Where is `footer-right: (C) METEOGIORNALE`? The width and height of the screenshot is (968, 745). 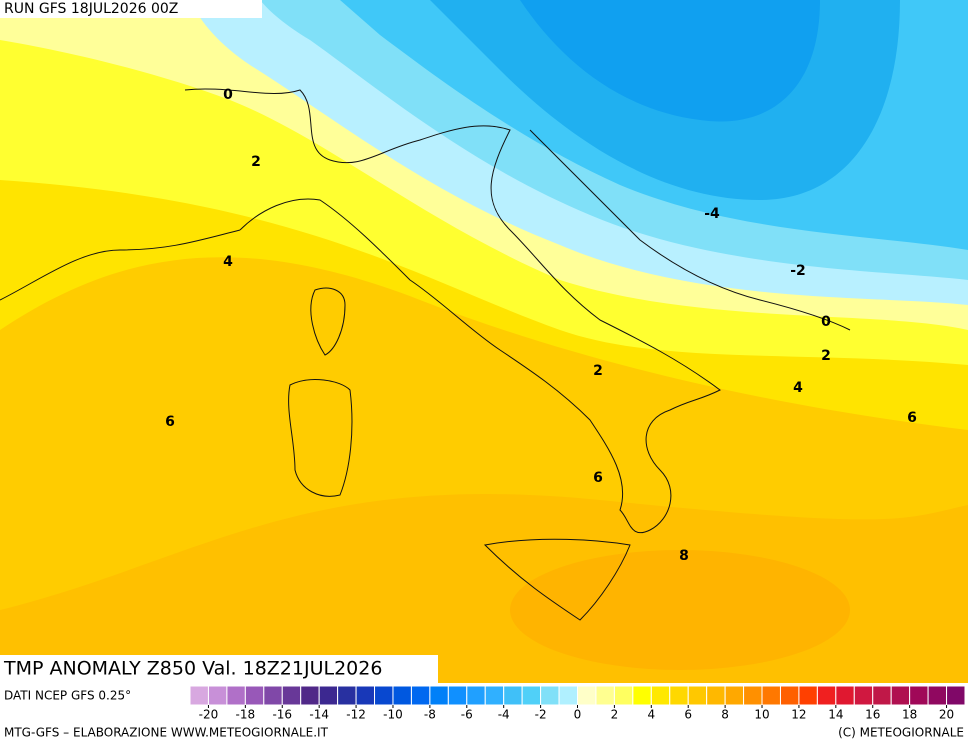
footer-right: (C) METEOGIORNALE is located at coordinates (901, 733).